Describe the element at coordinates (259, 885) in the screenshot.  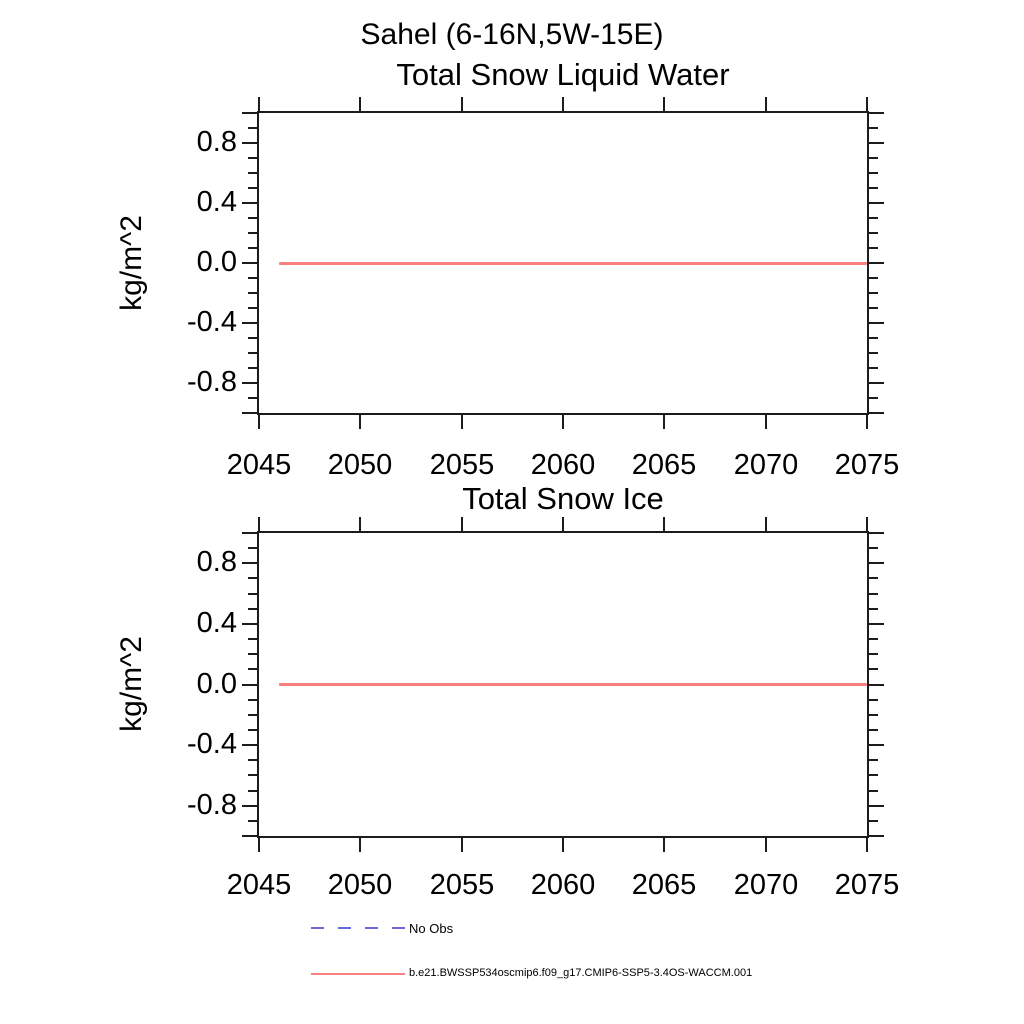
I see `x-tick-label: 2045` at that location.